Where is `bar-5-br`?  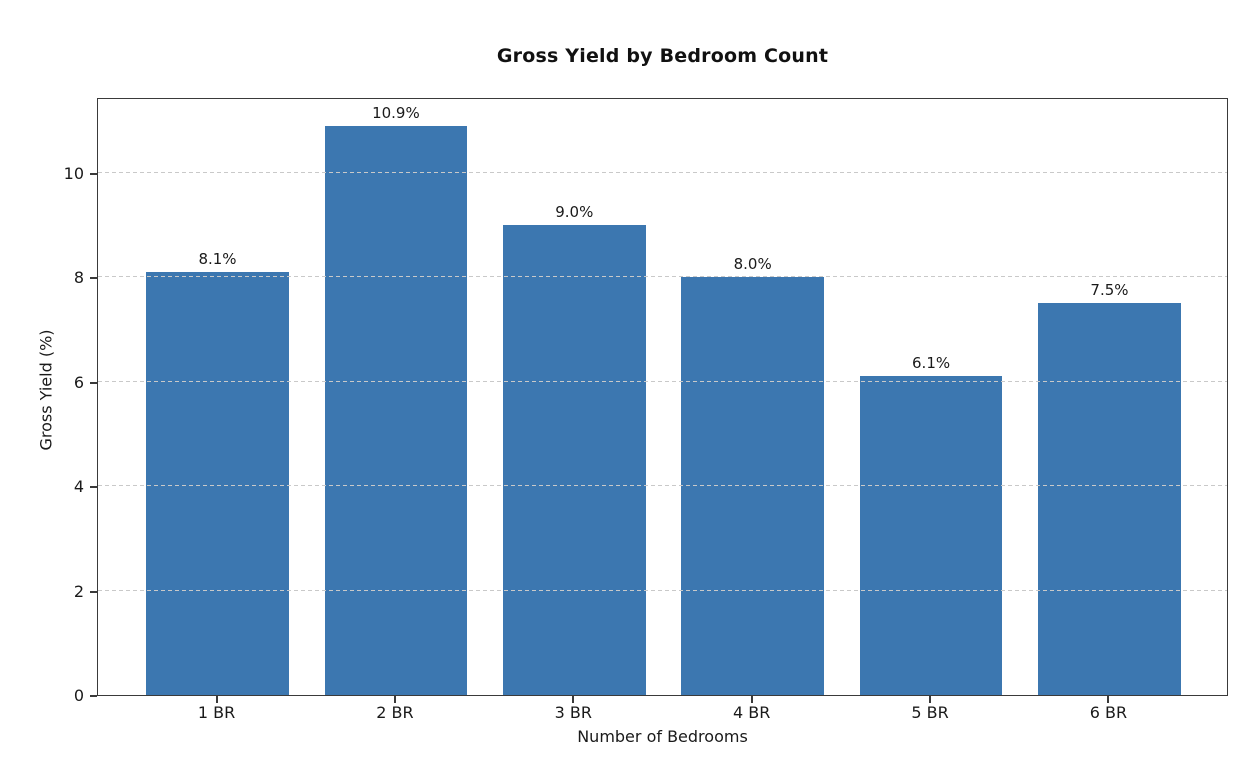 bar-5-br is located at coordinates (931, 535).